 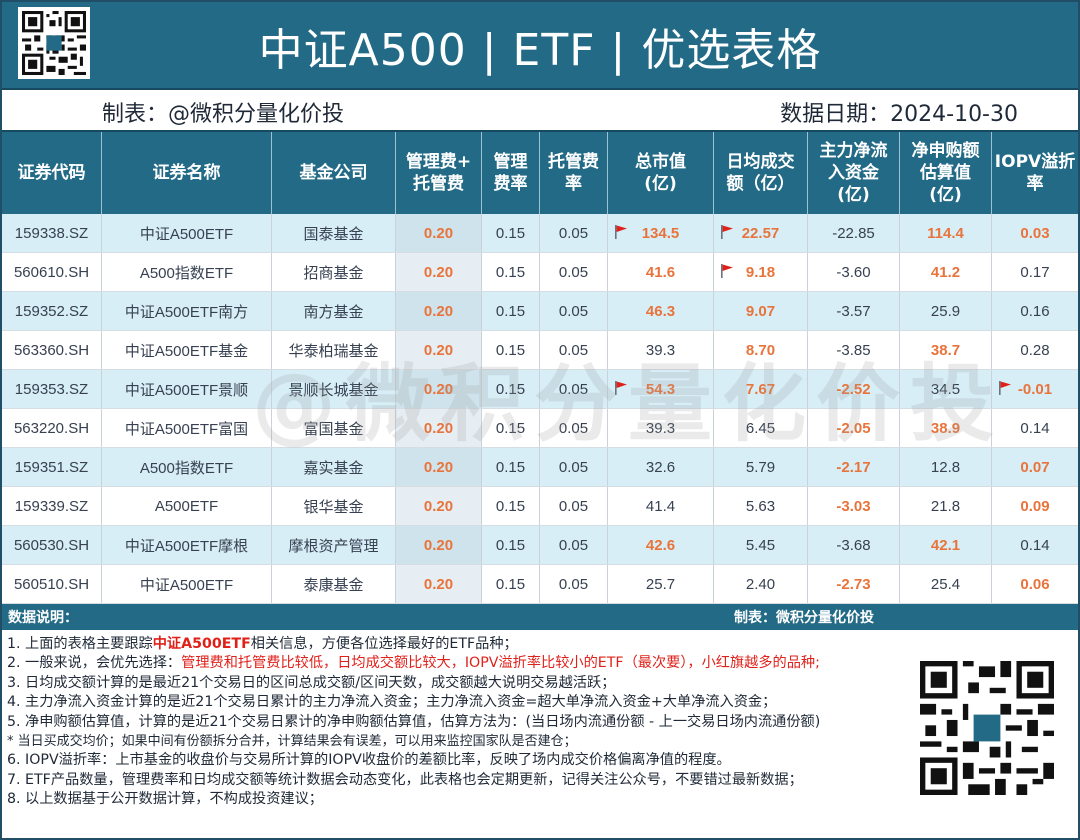 What do you see at coordinates (186, 546) in the screenshot?
I see `cell-value: 中证A500ETF摩根` at bounding box center [186, 546].